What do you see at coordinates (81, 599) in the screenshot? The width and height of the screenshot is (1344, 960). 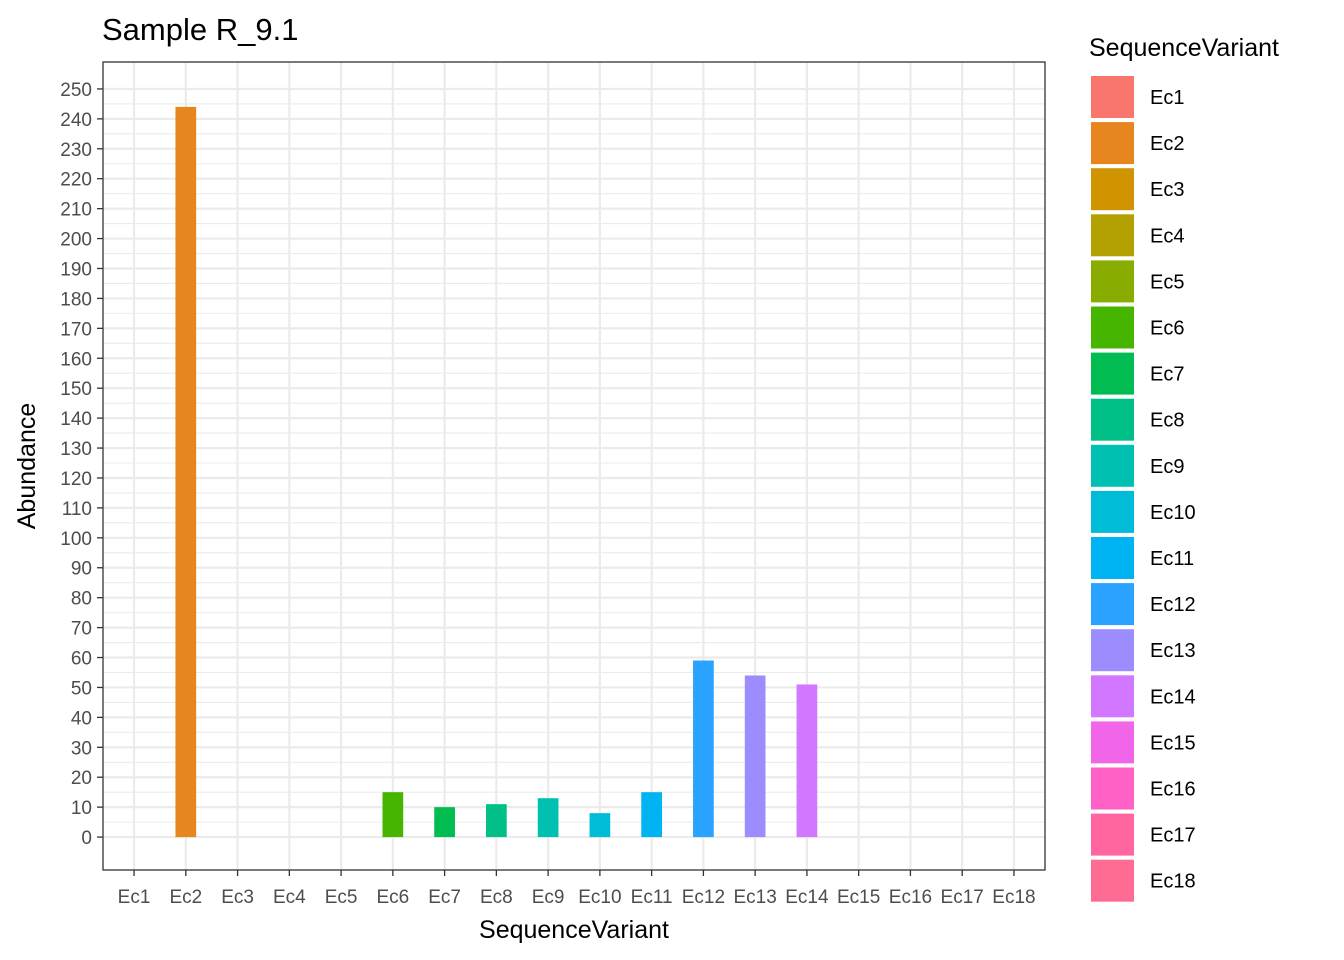 I see `y-tick-label: 80` at bounding box center [81, 599].